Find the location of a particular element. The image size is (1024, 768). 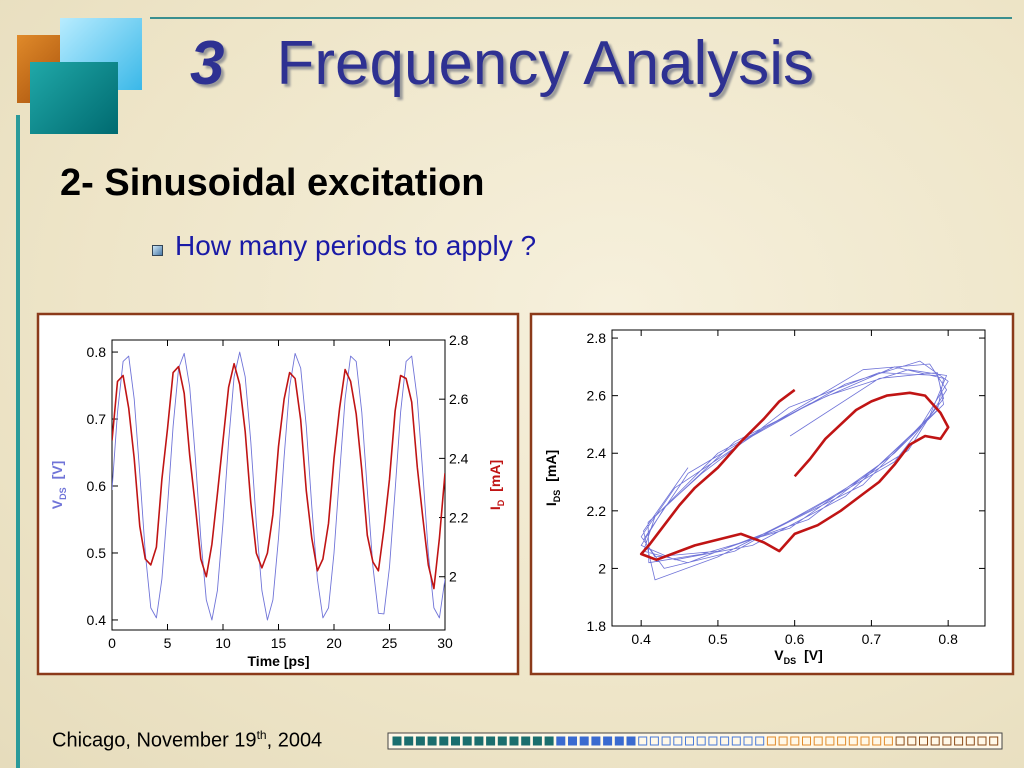

footer-text: Chicago, November 19 is located at coordinates (154, 740).